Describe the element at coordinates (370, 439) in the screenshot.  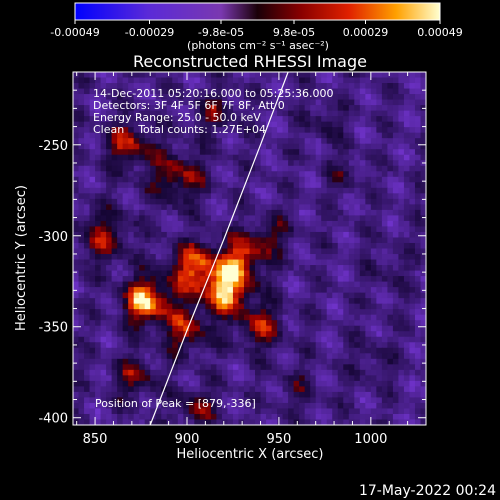
I see `x-tick-label: 1000` at that location.